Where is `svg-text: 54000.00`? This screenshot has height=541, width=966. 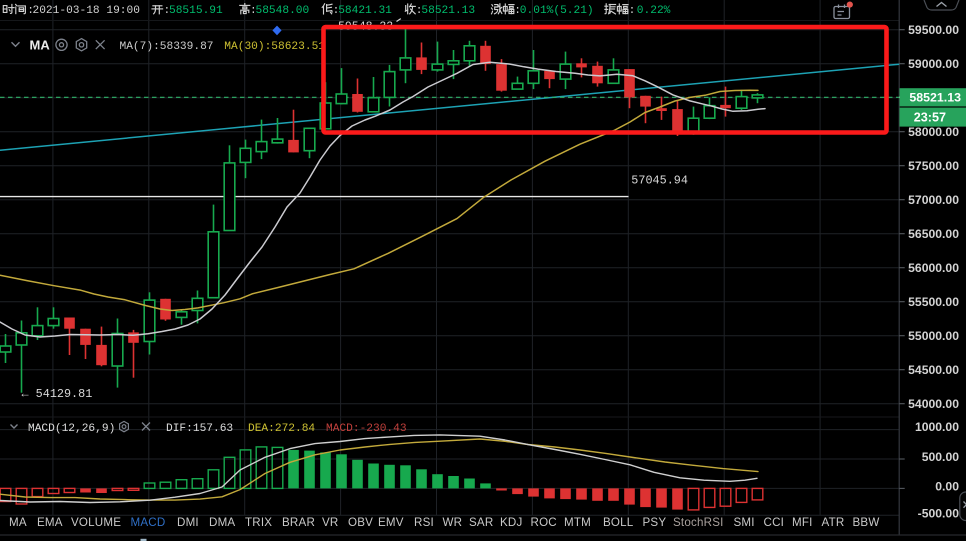 svg-text: 54000.00 is located at coordinates (933, 404).